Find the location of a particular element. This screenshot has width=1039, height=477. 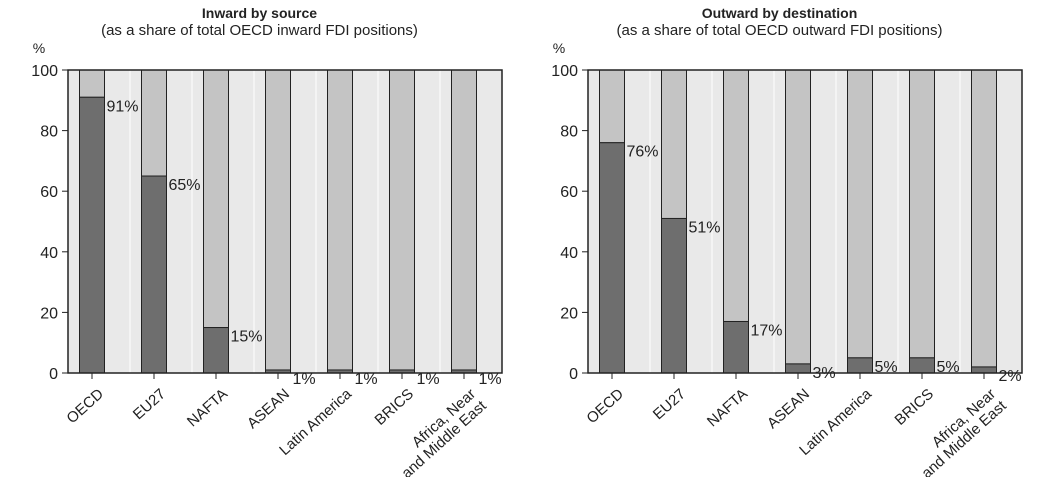

data-label: 15% is located at coordinates (247, 337).